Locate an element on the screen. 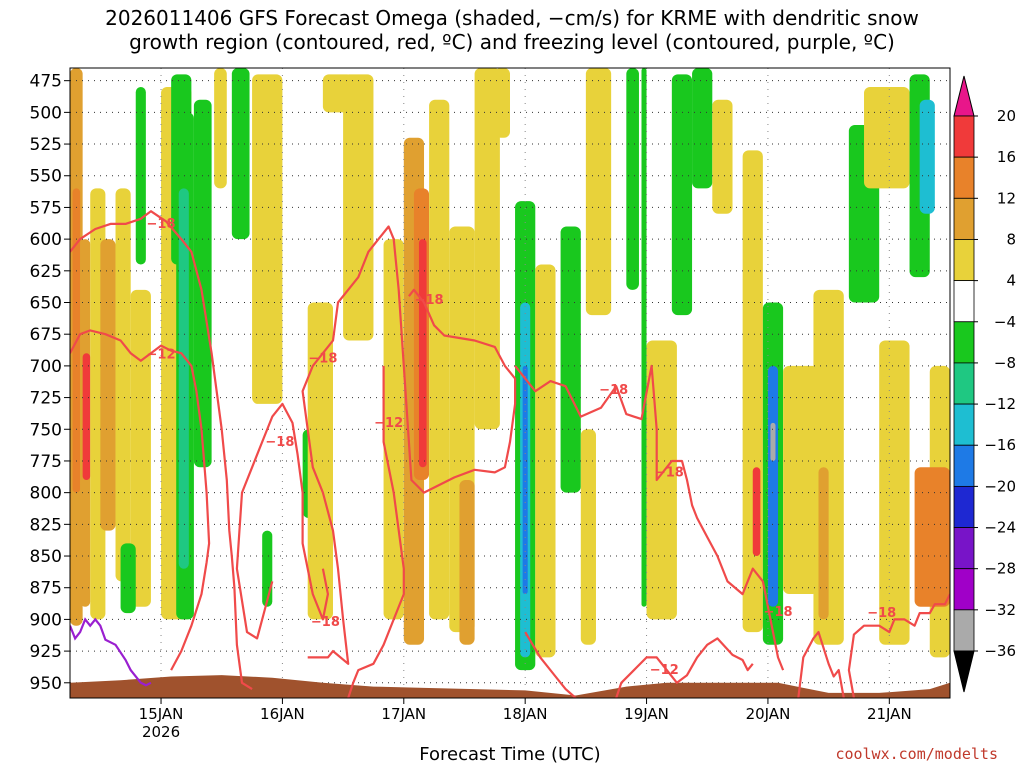 This screenshot has height=768, width=1024. colorbar-label: −28 is located at coordinates (1000, 569).